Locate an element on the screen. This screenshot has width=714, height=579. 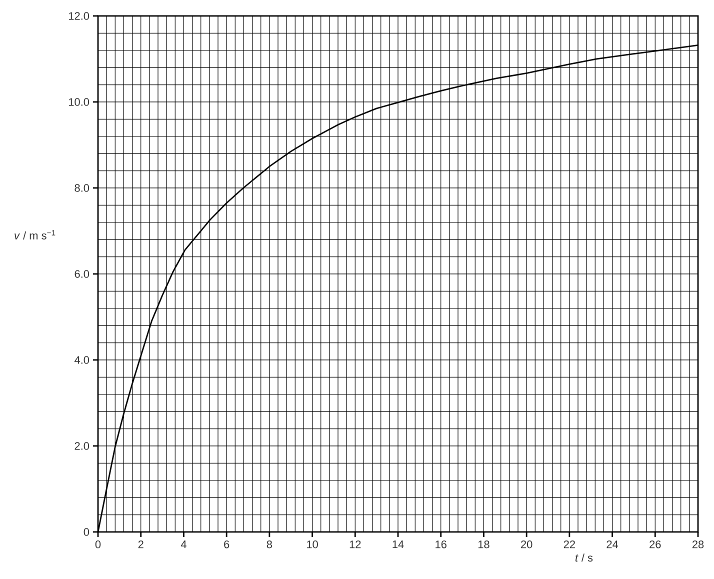
x-tick-label: 10 is located at coordinates (312, 544).